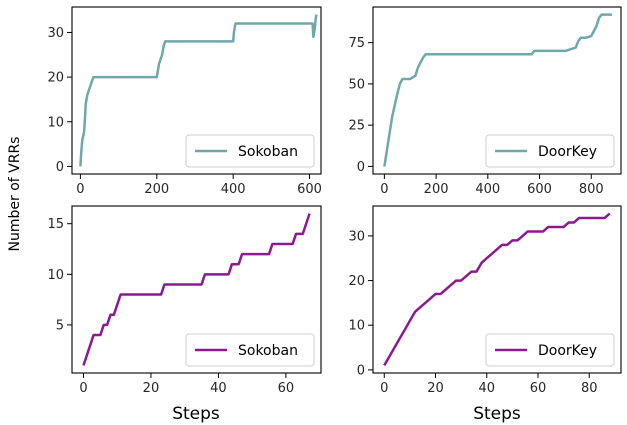 Image resolution: width=627 pixels, height=425 pixels. I want to click on legend-label-sokoban-teal: Sokoban, so click(268, 152).